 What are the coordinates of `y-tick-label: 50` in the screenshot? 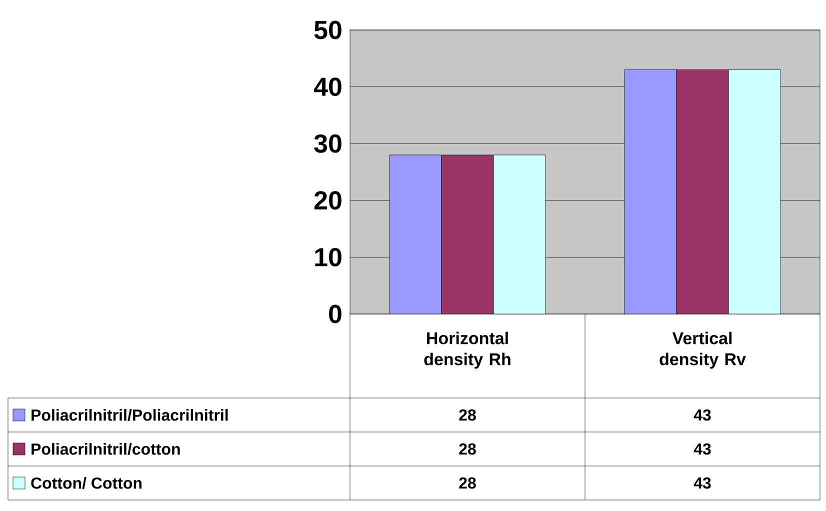 It's located at (328, 30).